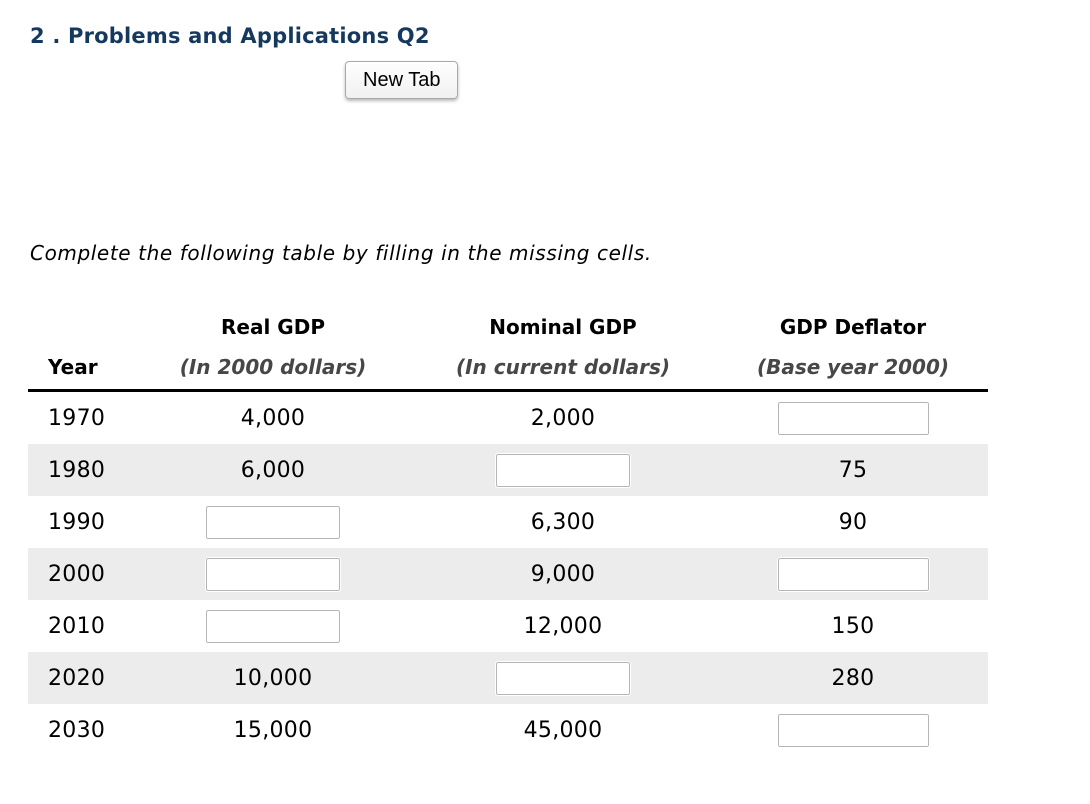 This screenshot has height=804, width=1090. What do you see at coordinates (273, 678) in the screenshot?
I see `table-cell-real_gdp-value: 10,000` at bounding box center [273, 678].